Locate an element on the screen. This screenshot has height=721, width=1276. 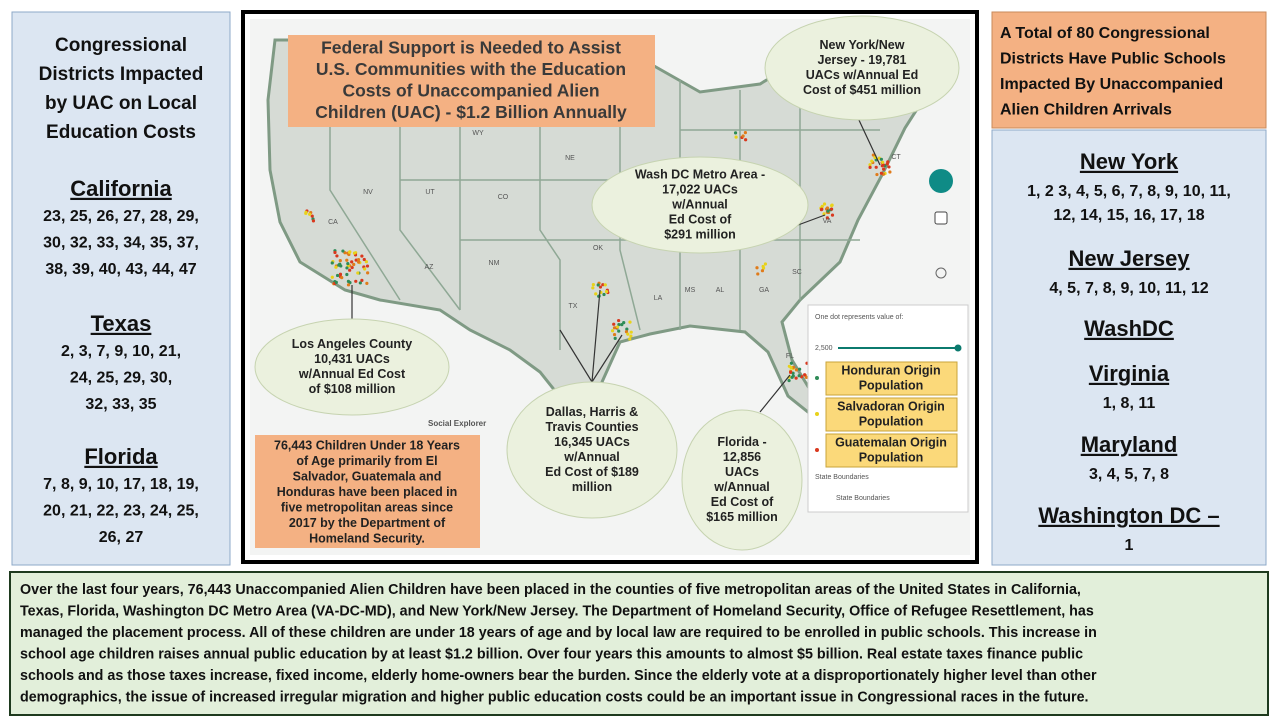
callout-line: Wash DC Metro Area - is located at coordinates (700, 174).